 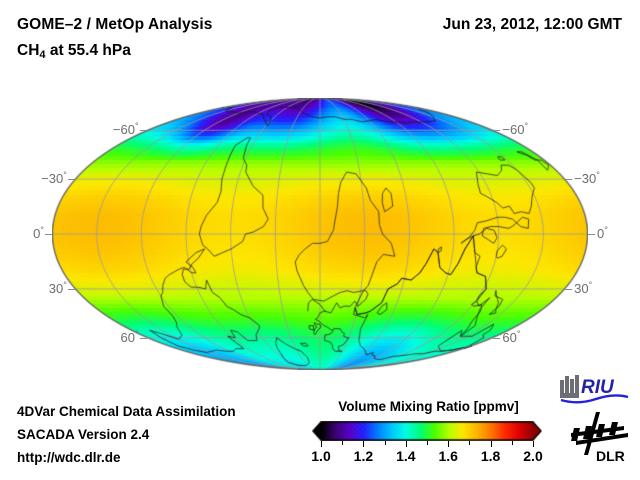 I want to click on lat-label-left-30: 30°, so click(x=49, y=288).